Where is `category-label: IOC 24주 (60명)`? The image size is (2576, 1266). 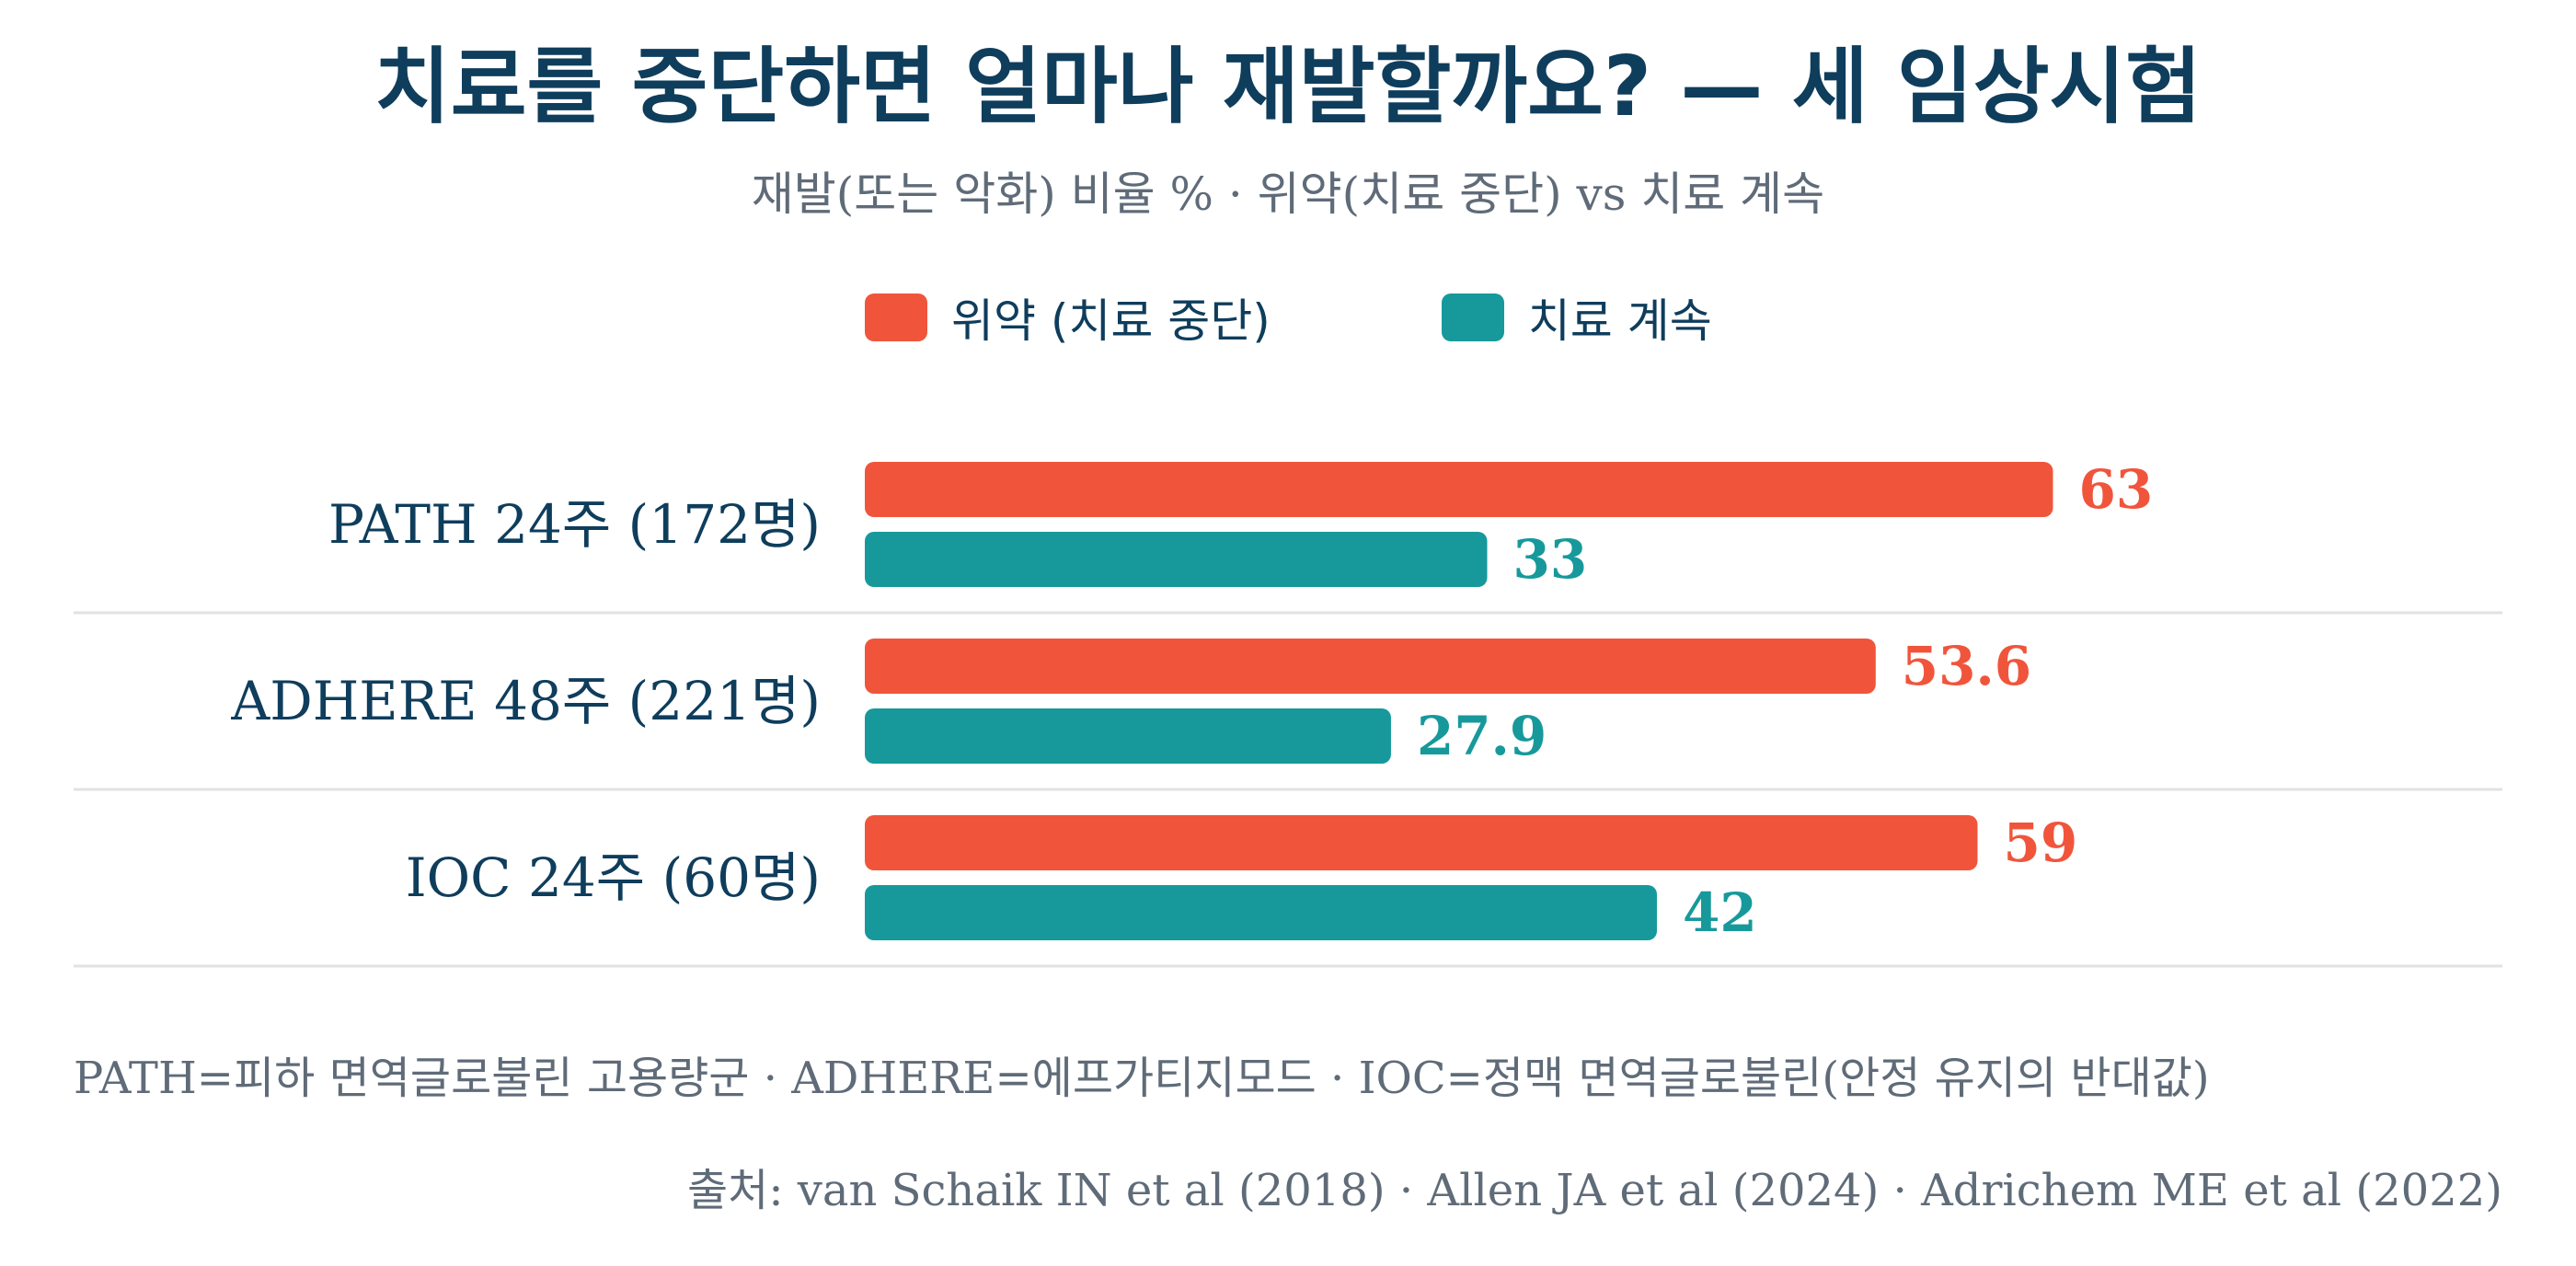 category-label: IOC 24주 (60명) is located at coordinates (613, 877).